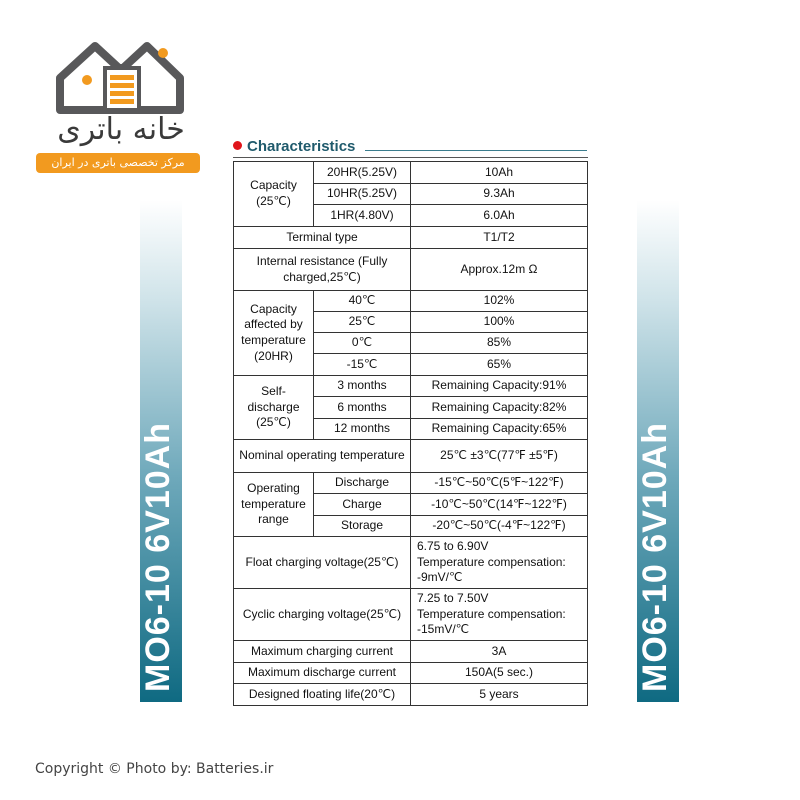 This screenshot has height=800, width=800. What do you see at coordinates (499, 456) in the screenshot?
I see `cell: 25℃ ±3℃(77℉ ±5℉)` at bounding box center [499, 456].